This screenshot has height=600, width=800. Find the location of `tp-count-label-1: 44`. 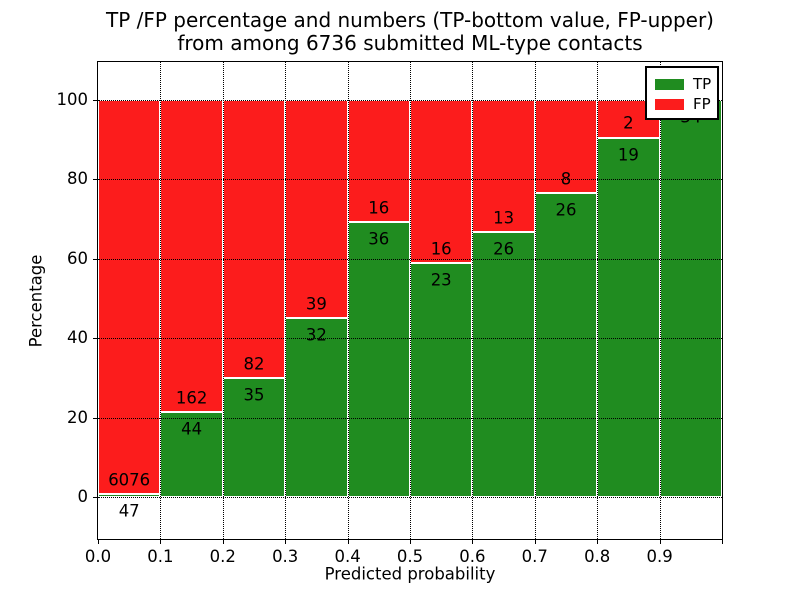

tp-count-label-1: 44 is located at coordinates (192, 429).